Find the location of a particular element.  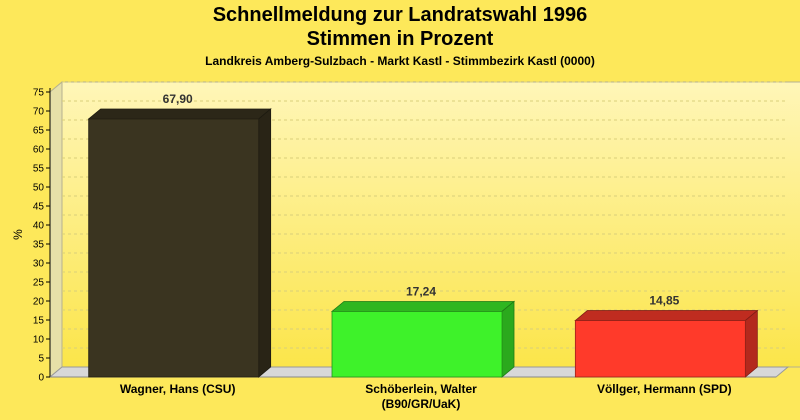

y-tick-label: 0 is located at coordinates (41, 378).